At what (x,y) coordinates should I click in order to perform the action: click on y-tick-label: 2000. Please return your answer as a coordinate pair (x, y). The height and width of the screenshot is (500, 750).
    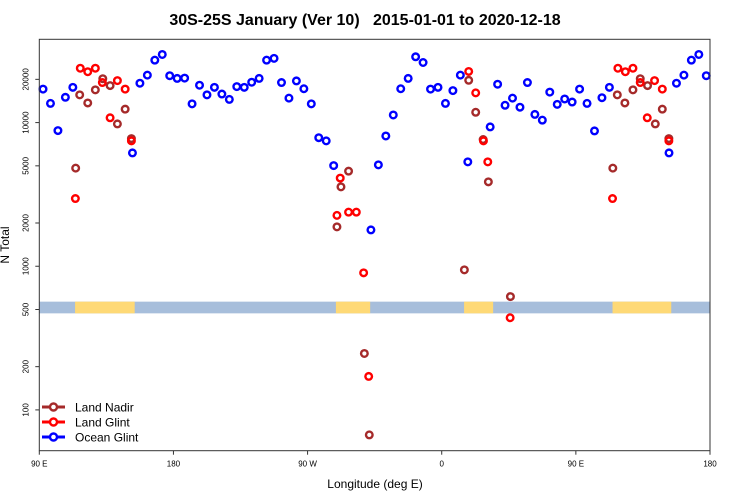
    Looking at the image, I should click on (25, 223).